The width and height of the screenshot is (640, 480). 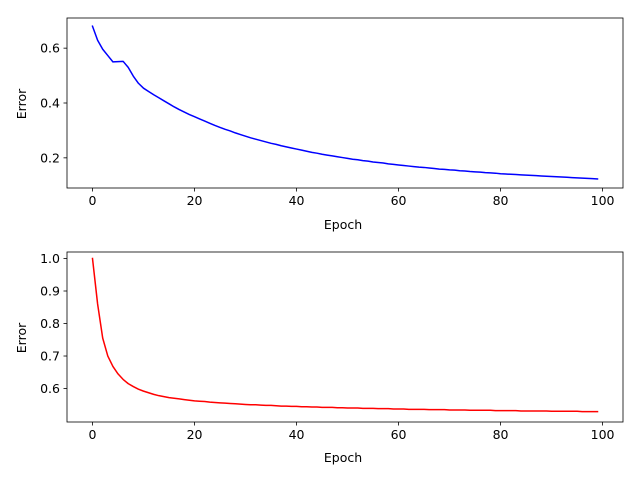 I want to click on bottom-y-tick-label: 0.8, so click(x=50, y=323).